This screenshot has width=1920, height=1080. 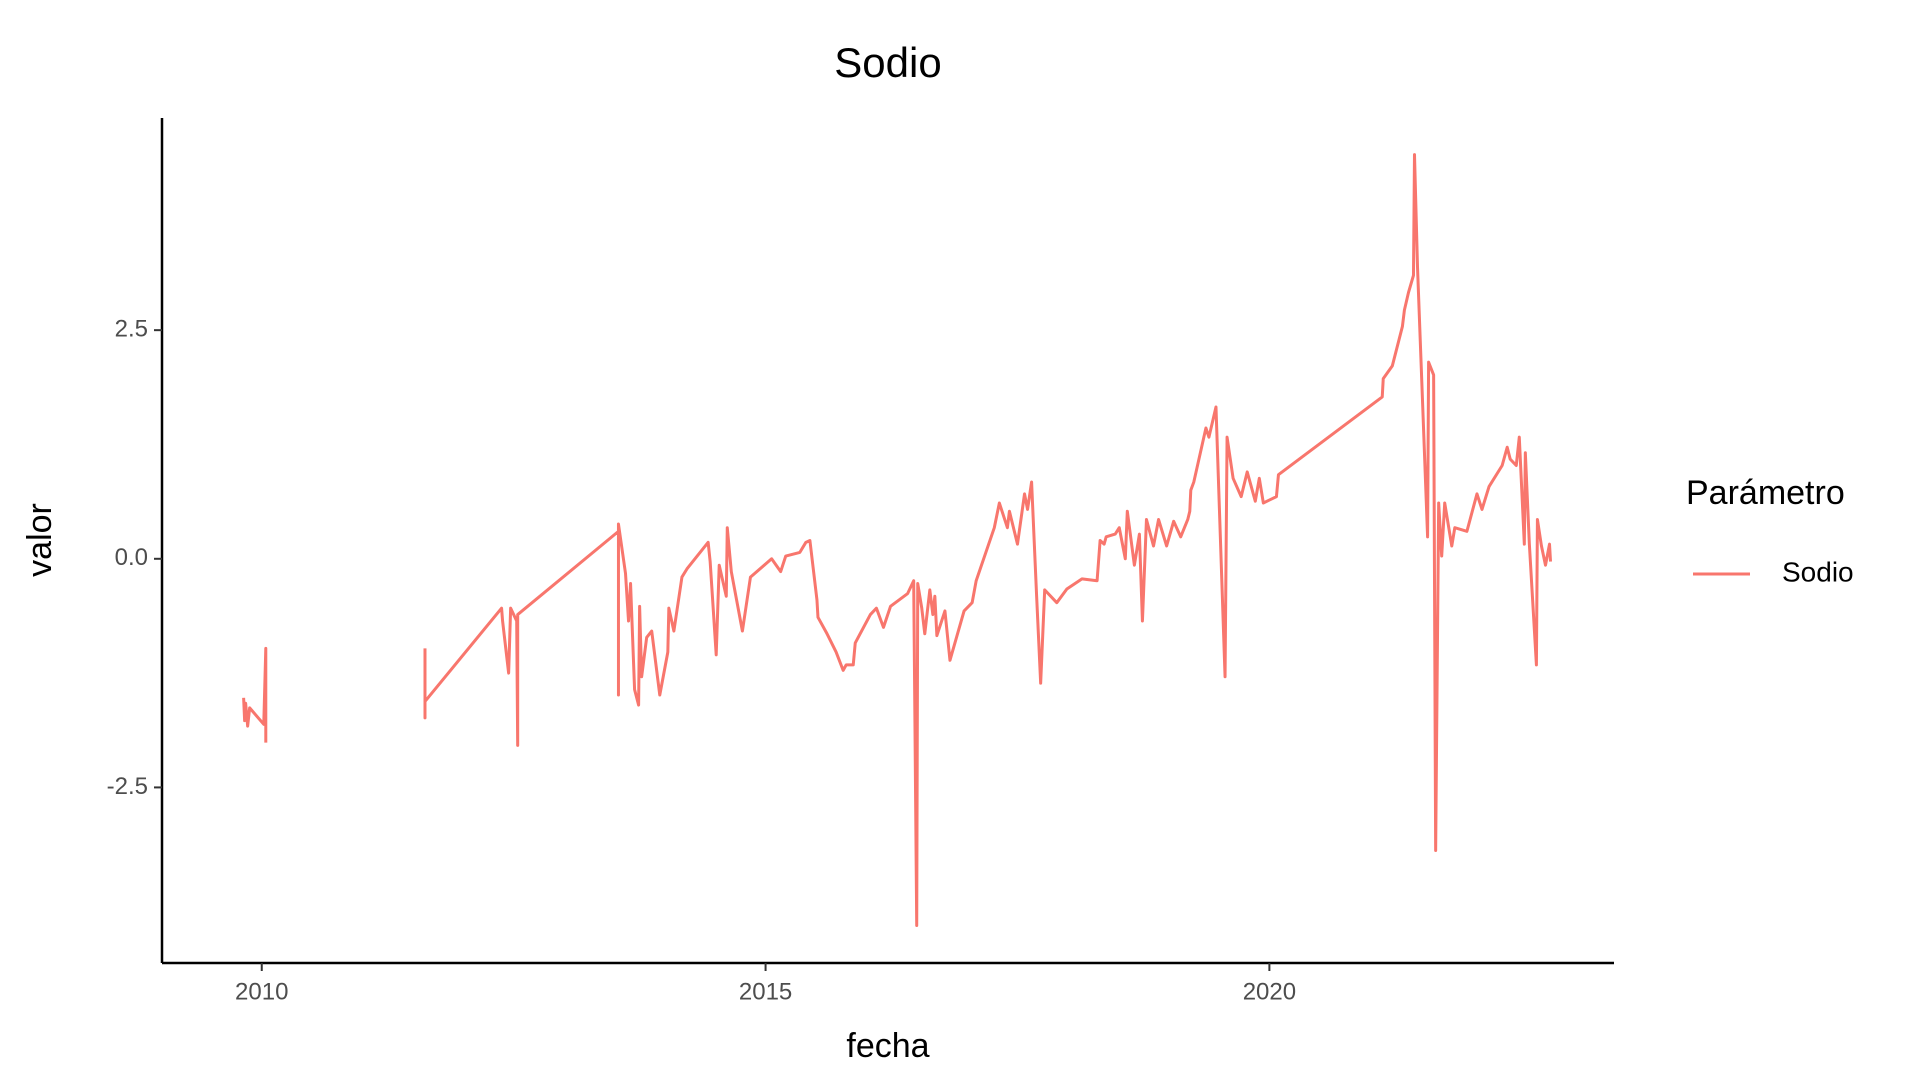 I want to click on x-axis-title: fecha, so click(x=887, y=1046).